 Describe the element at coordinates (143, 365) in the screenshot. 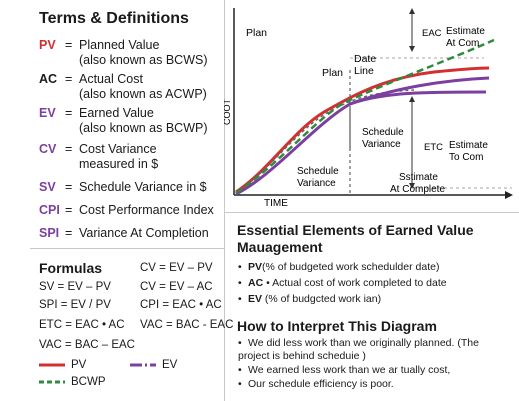

I see `legend-ev-line` at that location.